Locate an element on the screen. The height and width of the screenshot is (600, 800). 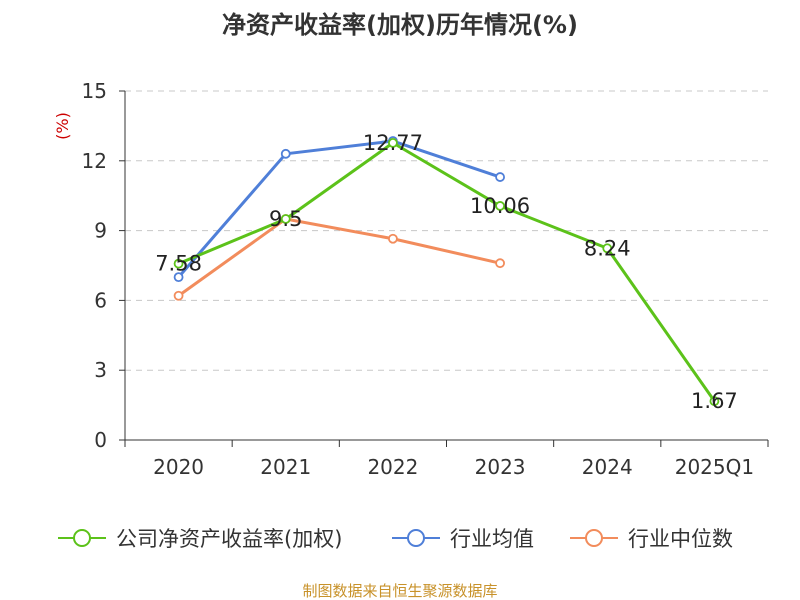
data-label: 1.67 is located at coordinates (714, 401).